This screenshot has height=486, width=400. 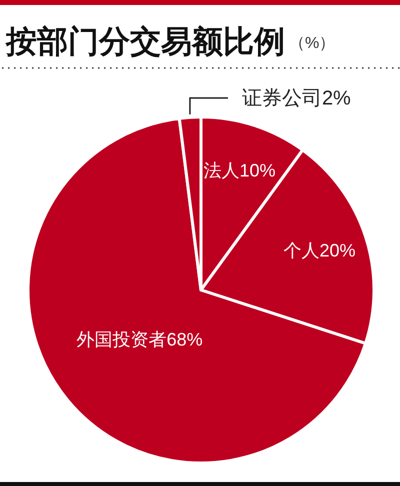 I want to click on slice-label: 法人10%, so click(x=239, y=170).